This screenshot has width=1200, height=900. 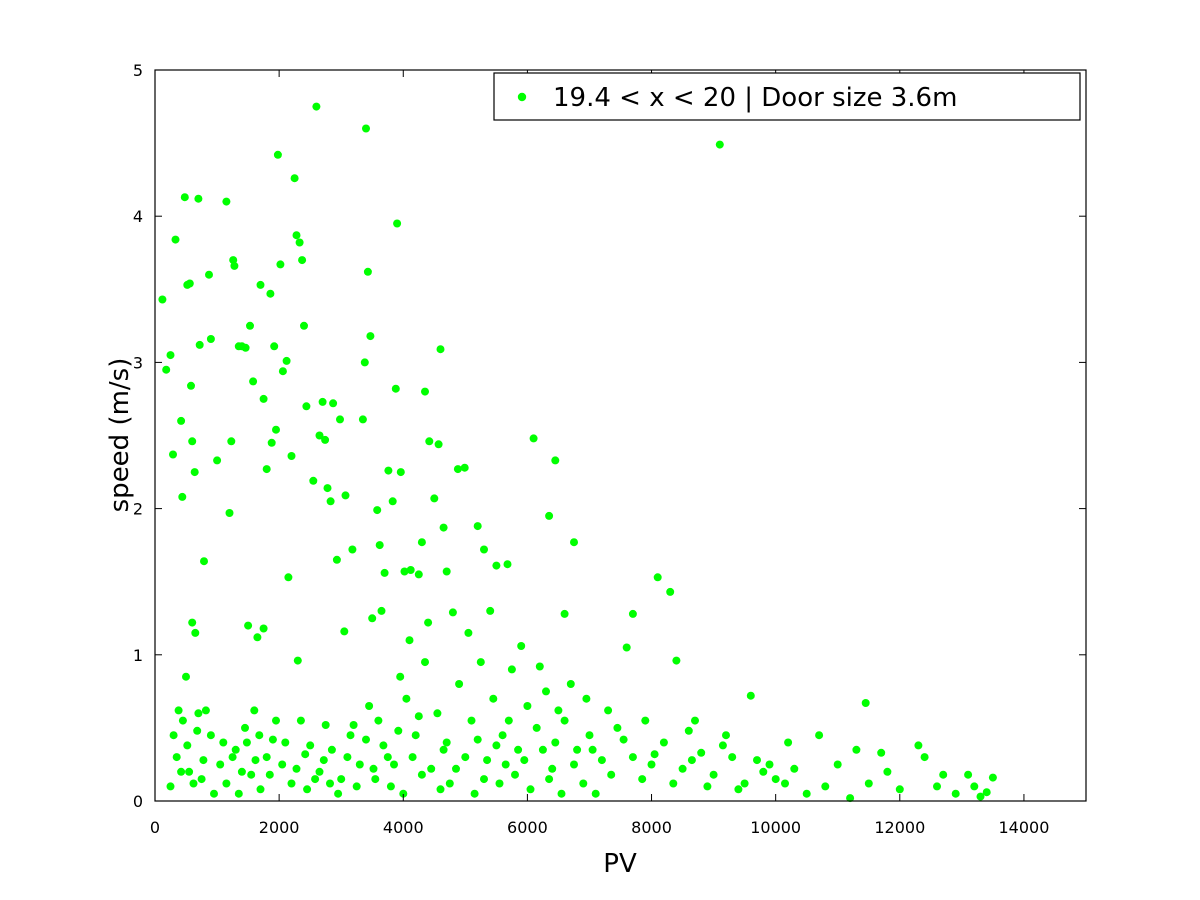 What do you see at coordinates (1023, 827) in the screenshot?
I see `x-tick-label: 14000` at bounding box center [1023, 827].